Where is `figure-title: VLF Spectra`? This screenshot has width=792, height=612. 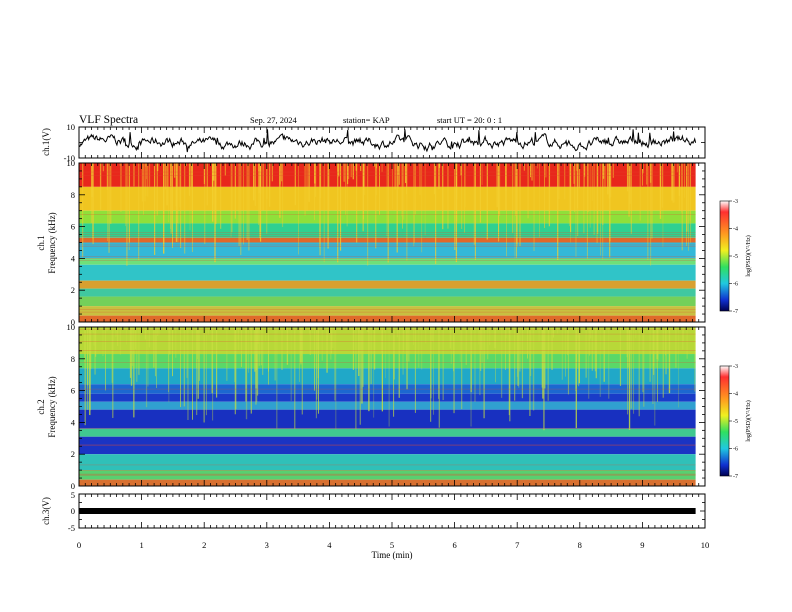
figure-title: VLF Spectra is located at coordinates (108, 120).